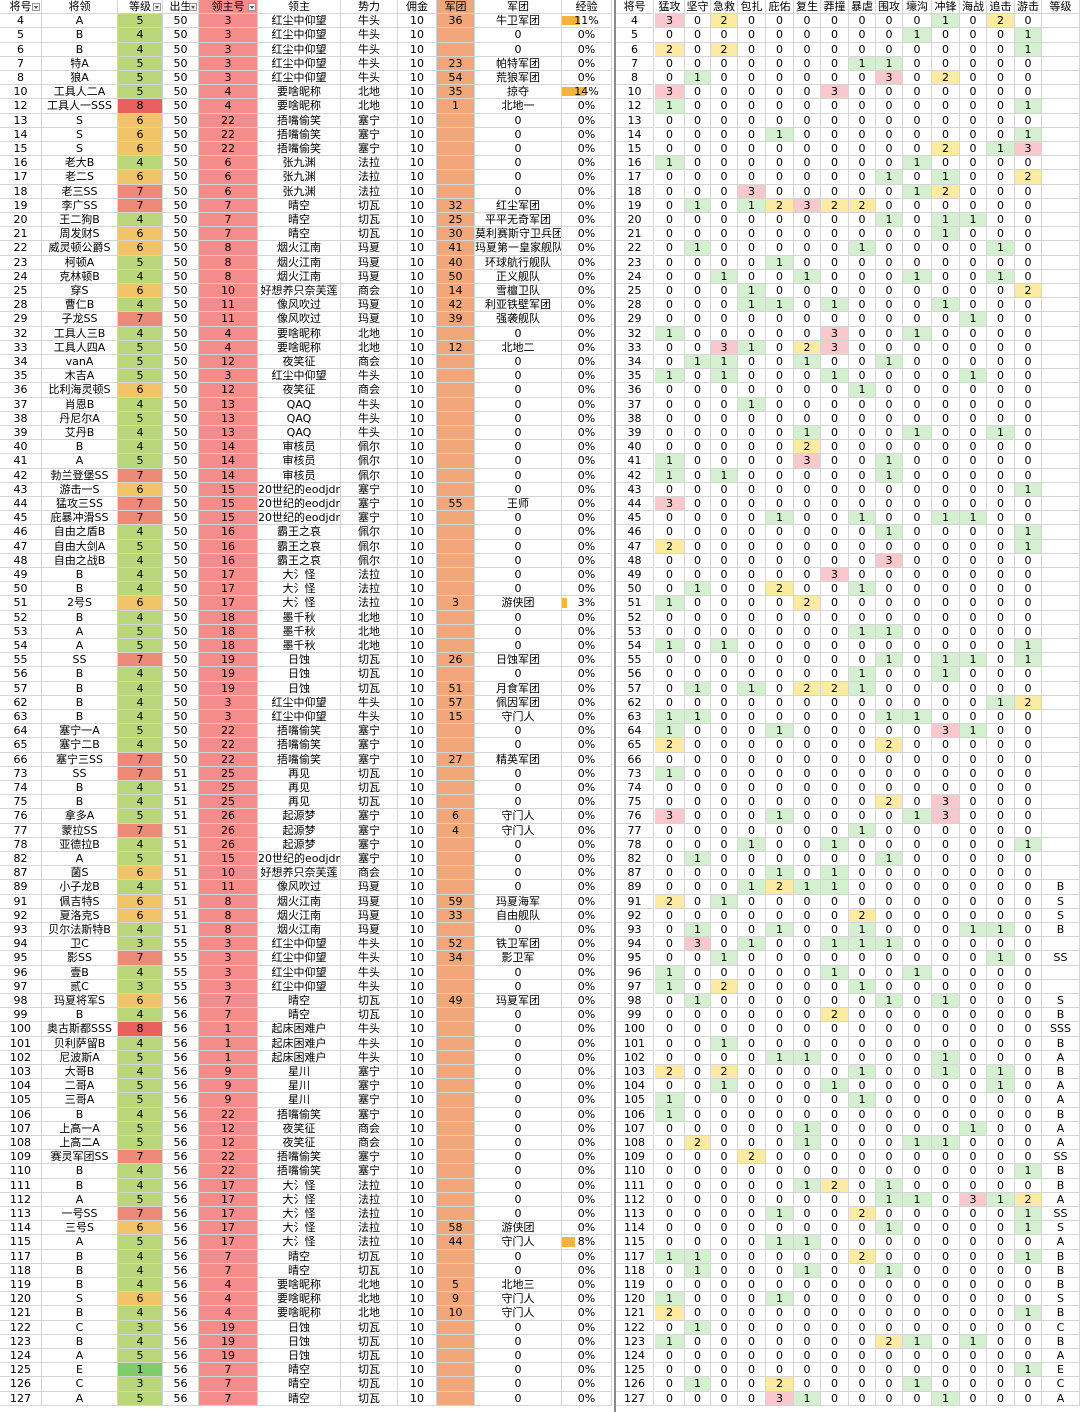 Image resolution: width=1080 pixels, height=1412 pixels. I want to click on cell-grade: 5, so click(140, 631).